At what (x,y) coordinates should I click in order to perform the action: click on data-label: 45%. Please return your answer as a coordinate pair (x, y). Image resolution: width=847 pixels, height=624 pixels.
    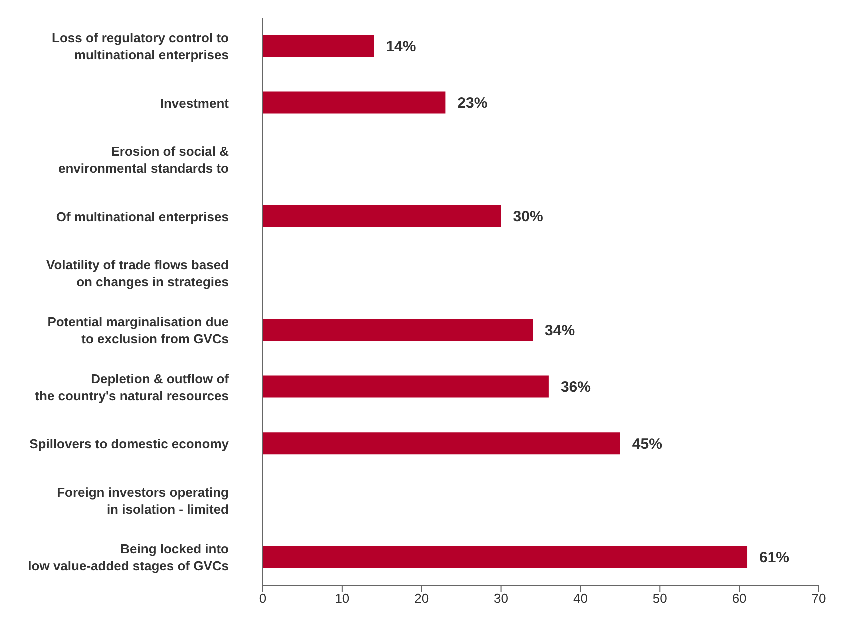
    Looking at the image, I should click on (647, 444).